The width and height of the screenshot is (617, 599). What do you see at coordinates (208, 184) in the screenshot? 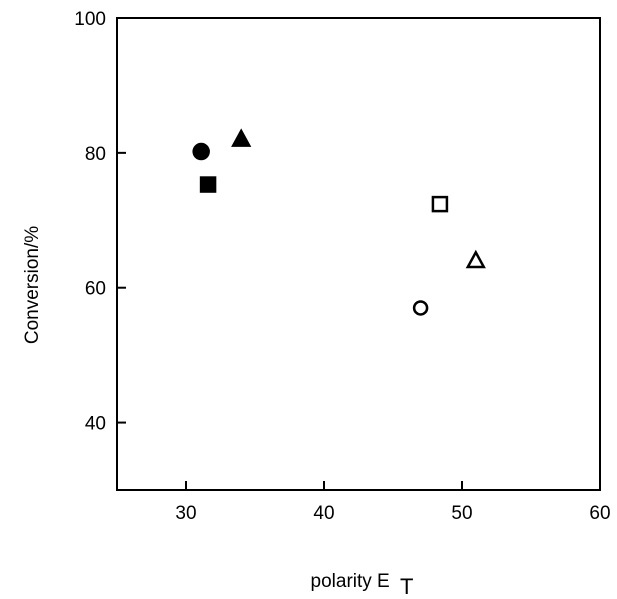
I see `data-point-filled-square` at bounding box center [208, 184].